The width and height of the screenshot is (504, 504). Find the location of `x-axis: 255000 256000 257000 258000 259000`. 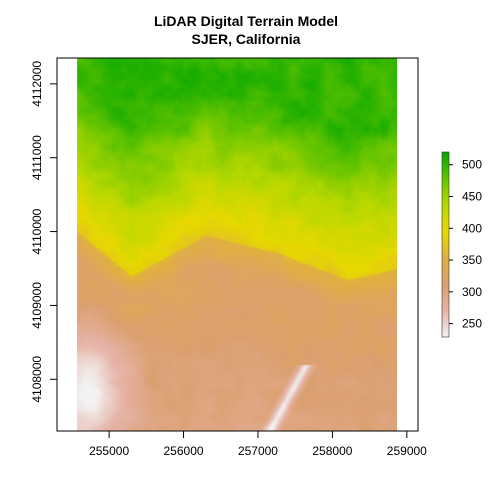

x-axis: 255000 256000 257000 258000 259000 is located at coordinates (258, 444).